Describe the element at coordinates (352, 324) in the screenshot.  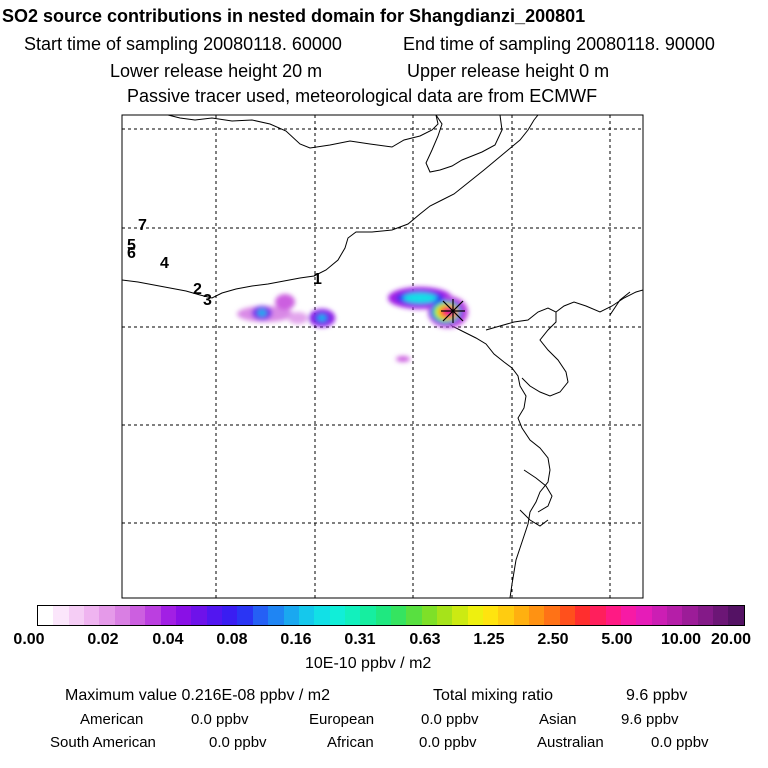
I see `concentration-plumes` at that location.